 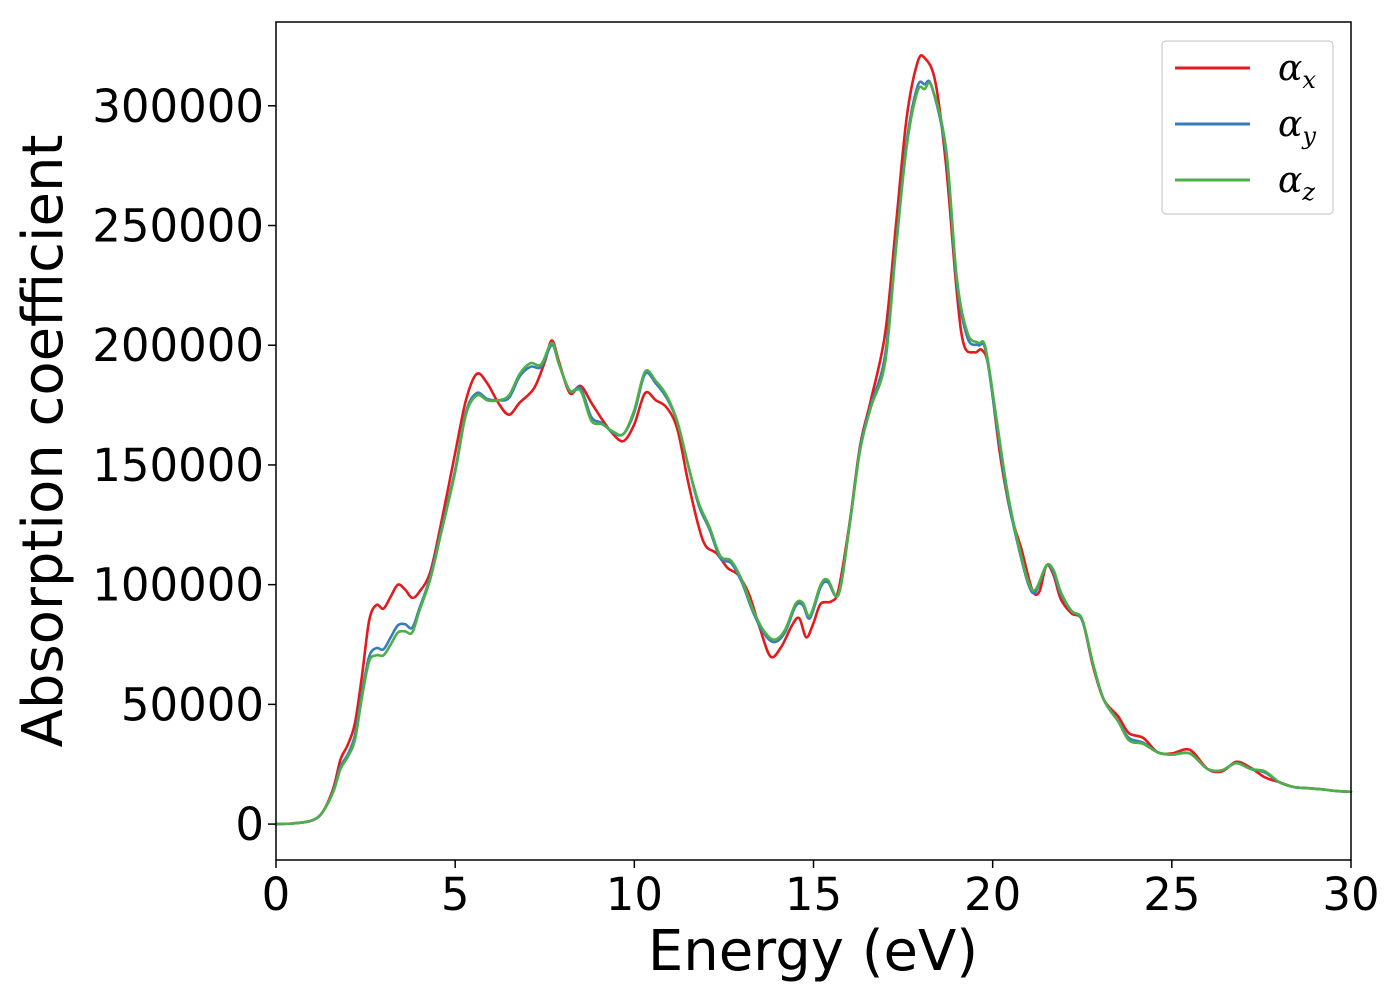 What do you see at coordinates (43, 441) in the screenshot?
I see `y-axis-title: Absorption coefficient` at bounding box center [43, 441].